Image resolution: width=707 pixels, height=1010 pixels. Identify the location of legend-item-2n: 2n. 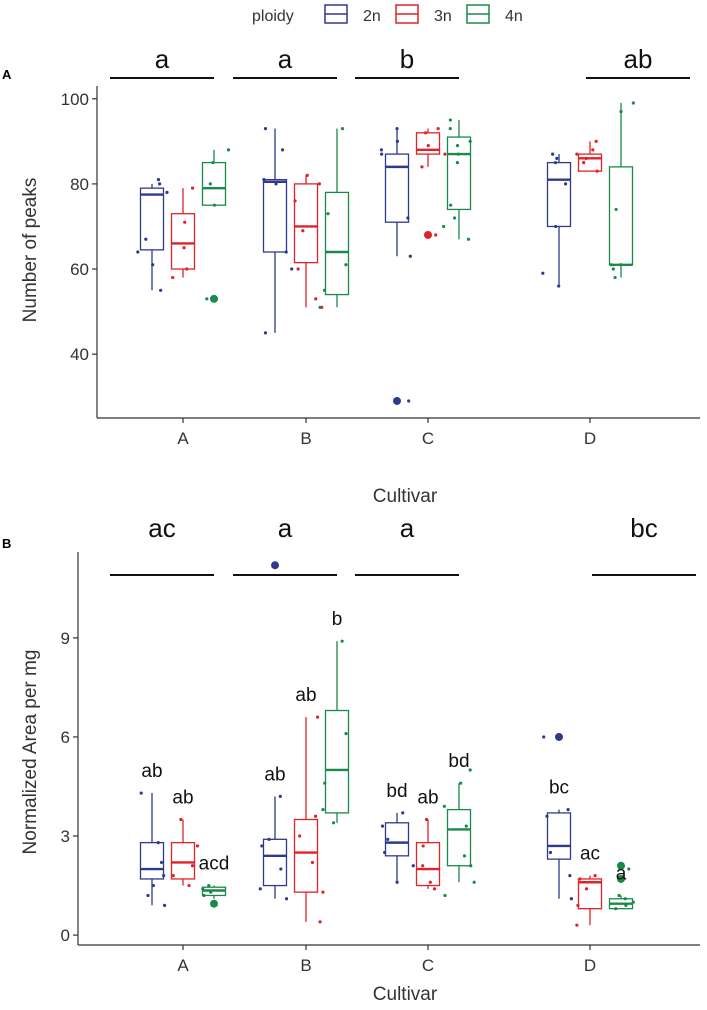
(352, 14).